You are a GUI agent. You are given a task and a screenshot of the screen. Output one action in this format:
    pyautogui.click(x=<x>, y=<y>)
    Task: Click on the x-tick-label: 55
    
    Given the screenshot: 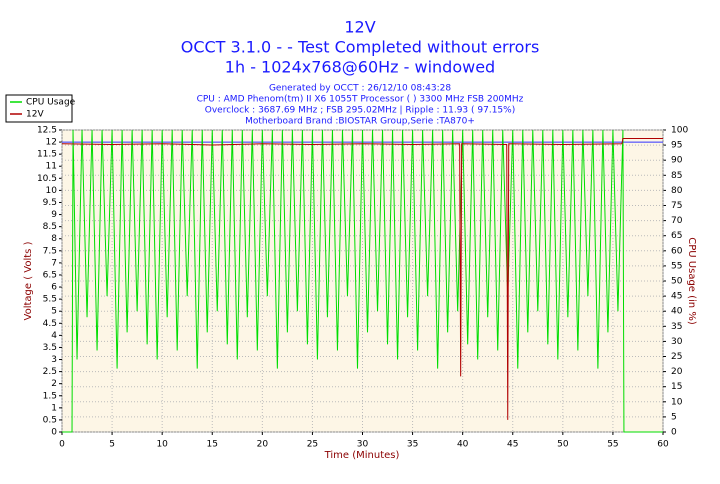 What is the action you would take?
    pyautogui.click(x=612, y=445)
    